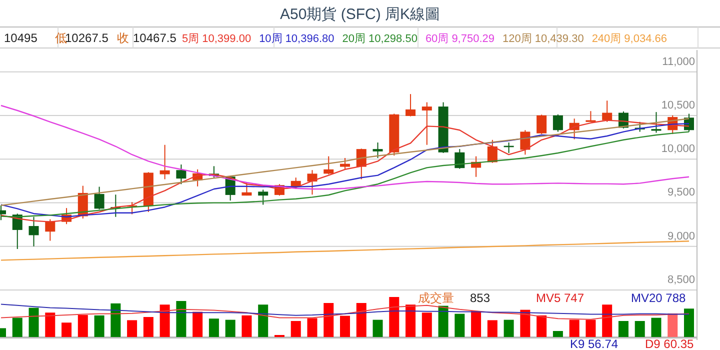 Image resolution: width=720 pixels, height=350 pixels. What do you see at coordinates (360, 37) in the screenshot?
I see `header: 10495 低10267.5 收 10467.5 5周 10,399.00 10周 10,396.80 20周 10,298.50 60周 9,750.29 120周 10,439.30 240周 9,034.66` at bounding box center [360, 37].